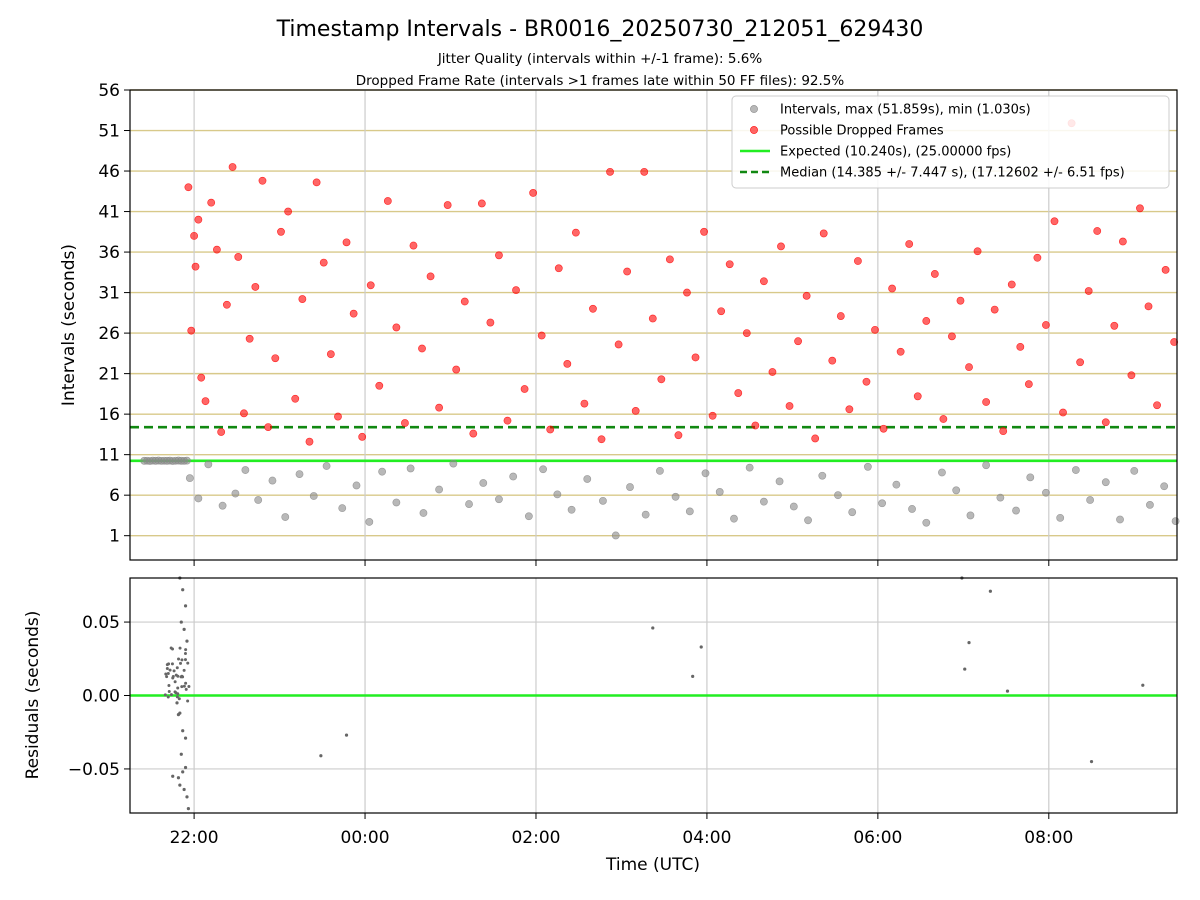 Image resolution: width=1200 pixels, height=900 pixels. I want to click on x-tick-label: 04:00, so click(706, 838).